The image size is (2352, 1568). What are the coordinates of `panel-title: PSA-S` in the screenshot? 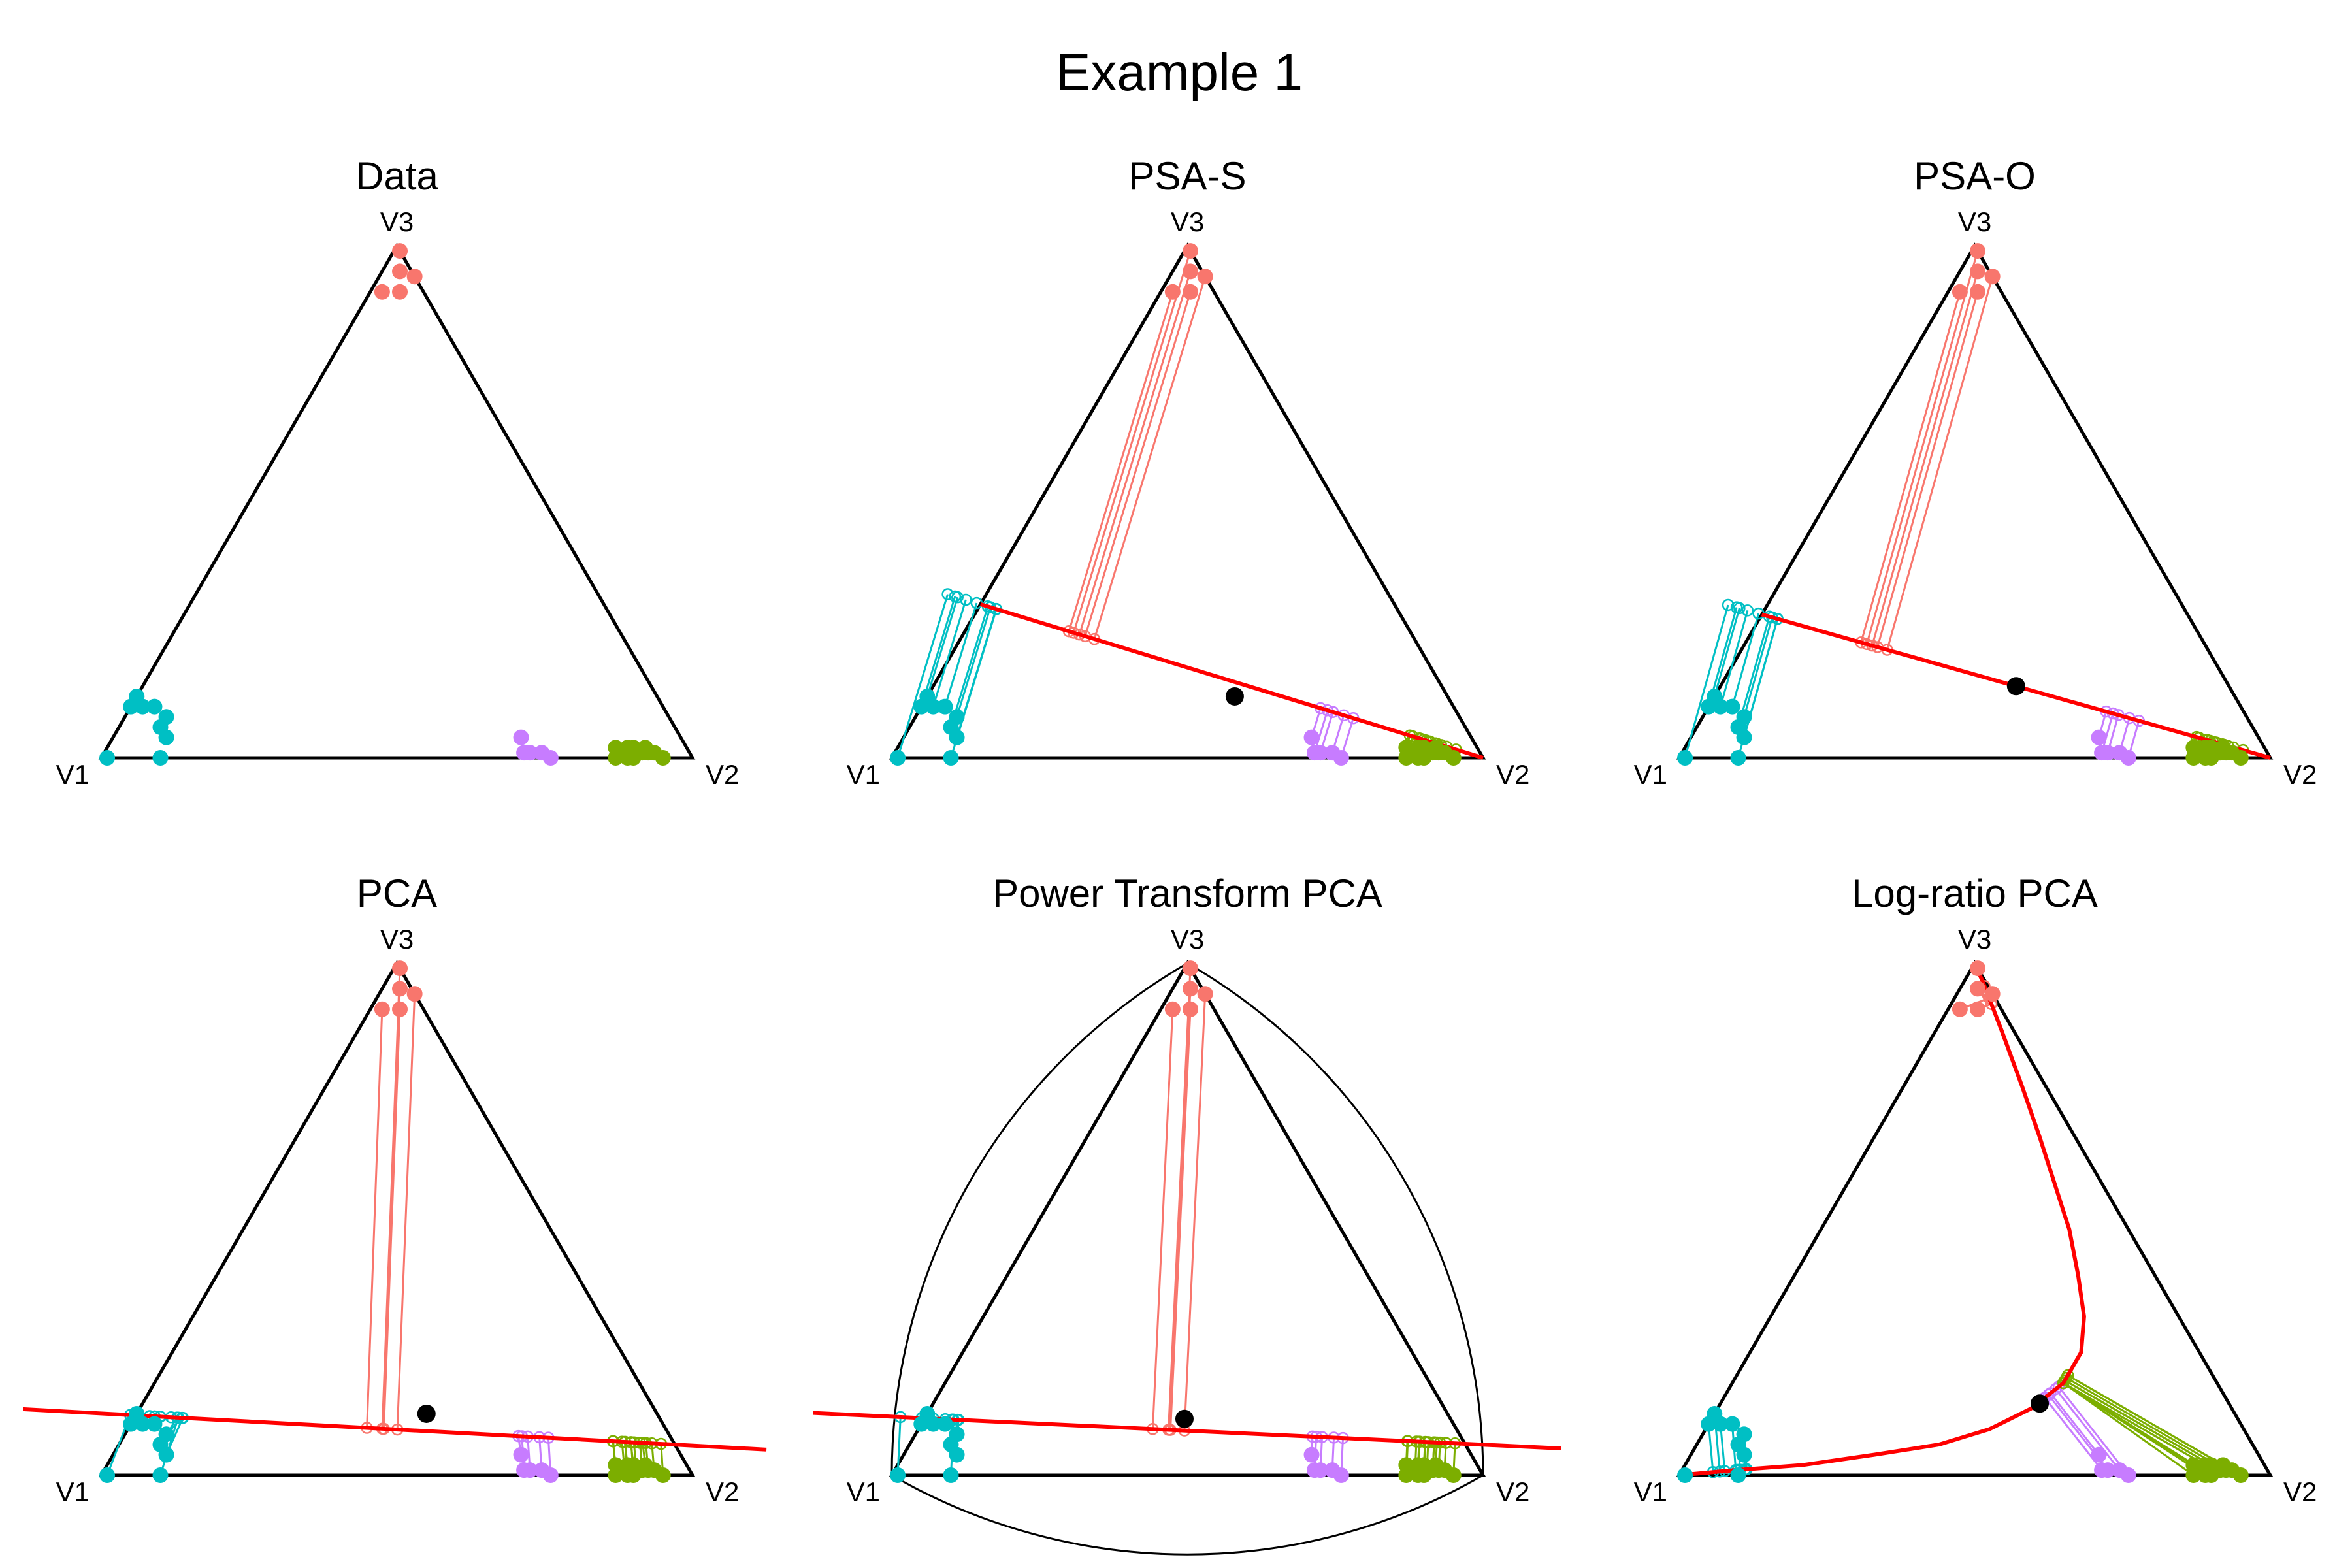 It's located at (1187, 176).